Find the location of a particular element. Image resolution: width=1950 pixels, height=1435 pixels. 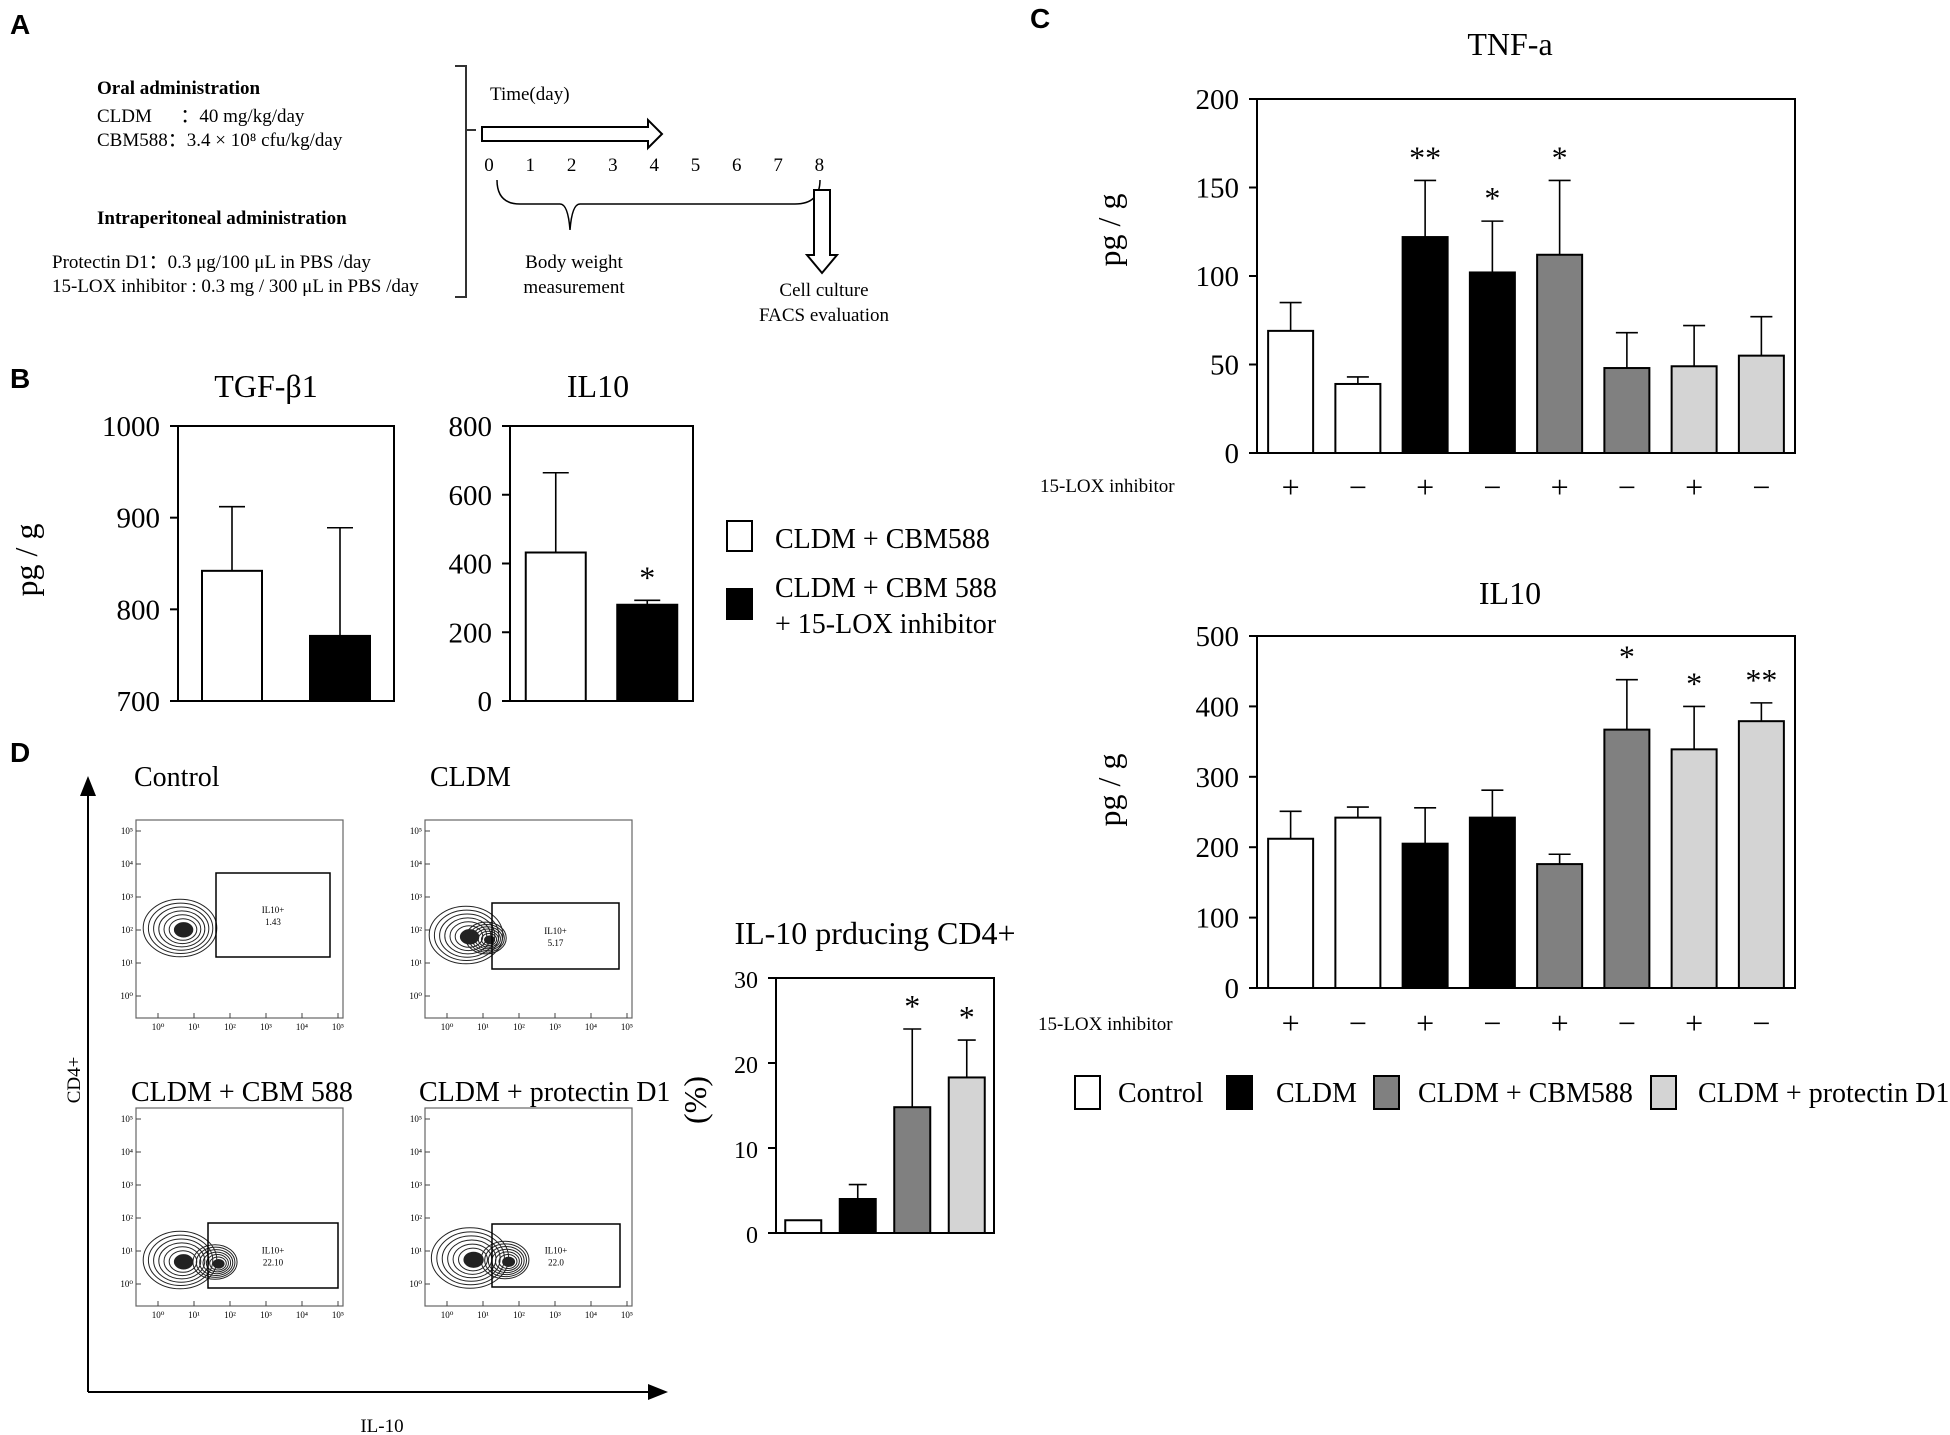

timeline-arrow is located at coordinates (572, 134).